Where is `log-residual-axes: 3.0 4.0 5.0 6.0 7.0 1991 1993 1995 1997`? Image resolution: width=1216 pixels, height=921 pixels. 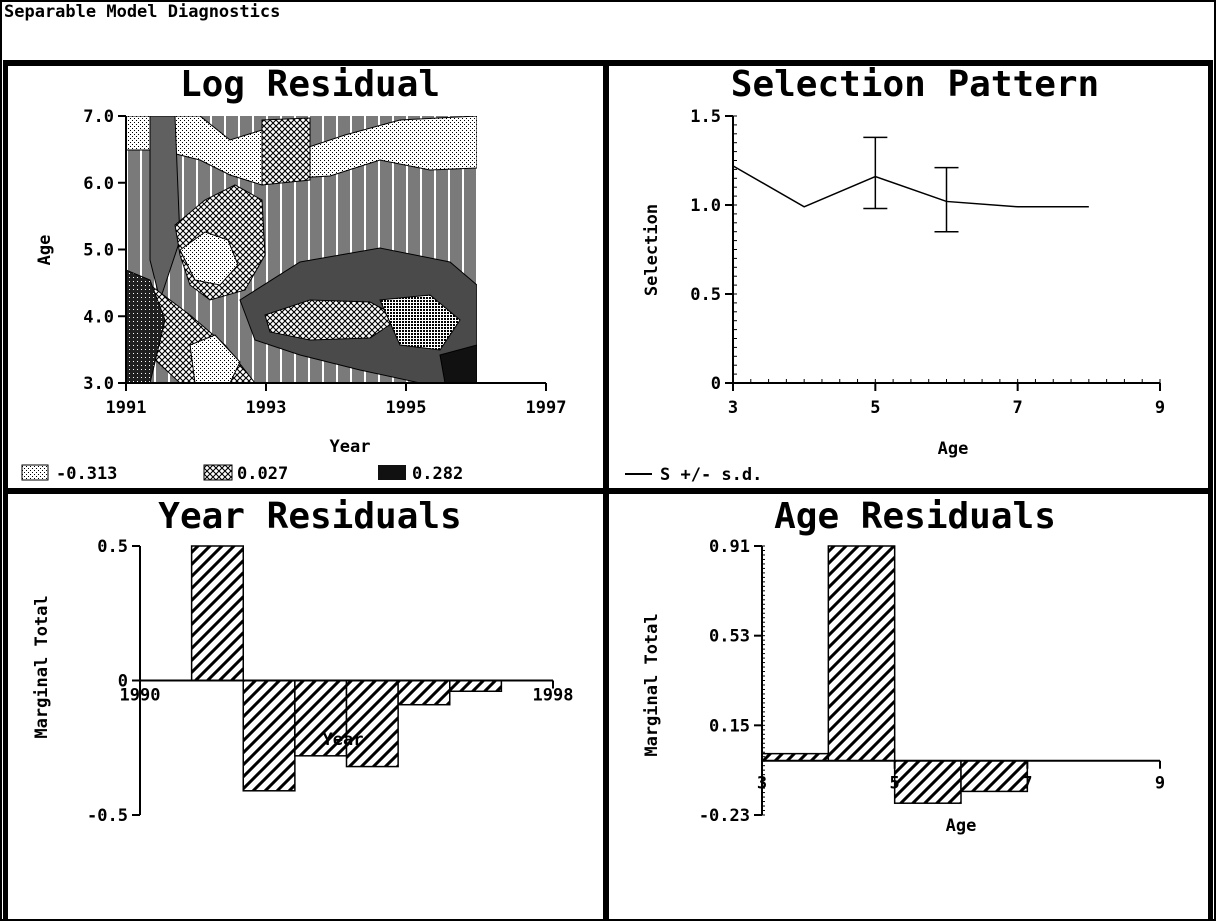 log-residual-axes: 3.0 4.0 5.0 6.0 7.0 1991 1993 1995 1997 is located at coordinates (324, 262).